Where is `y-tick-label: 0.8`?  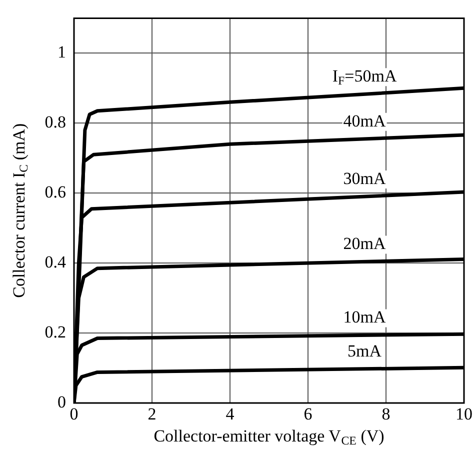
y-tick-label: 0.8 is located at coordinates (55, 122).